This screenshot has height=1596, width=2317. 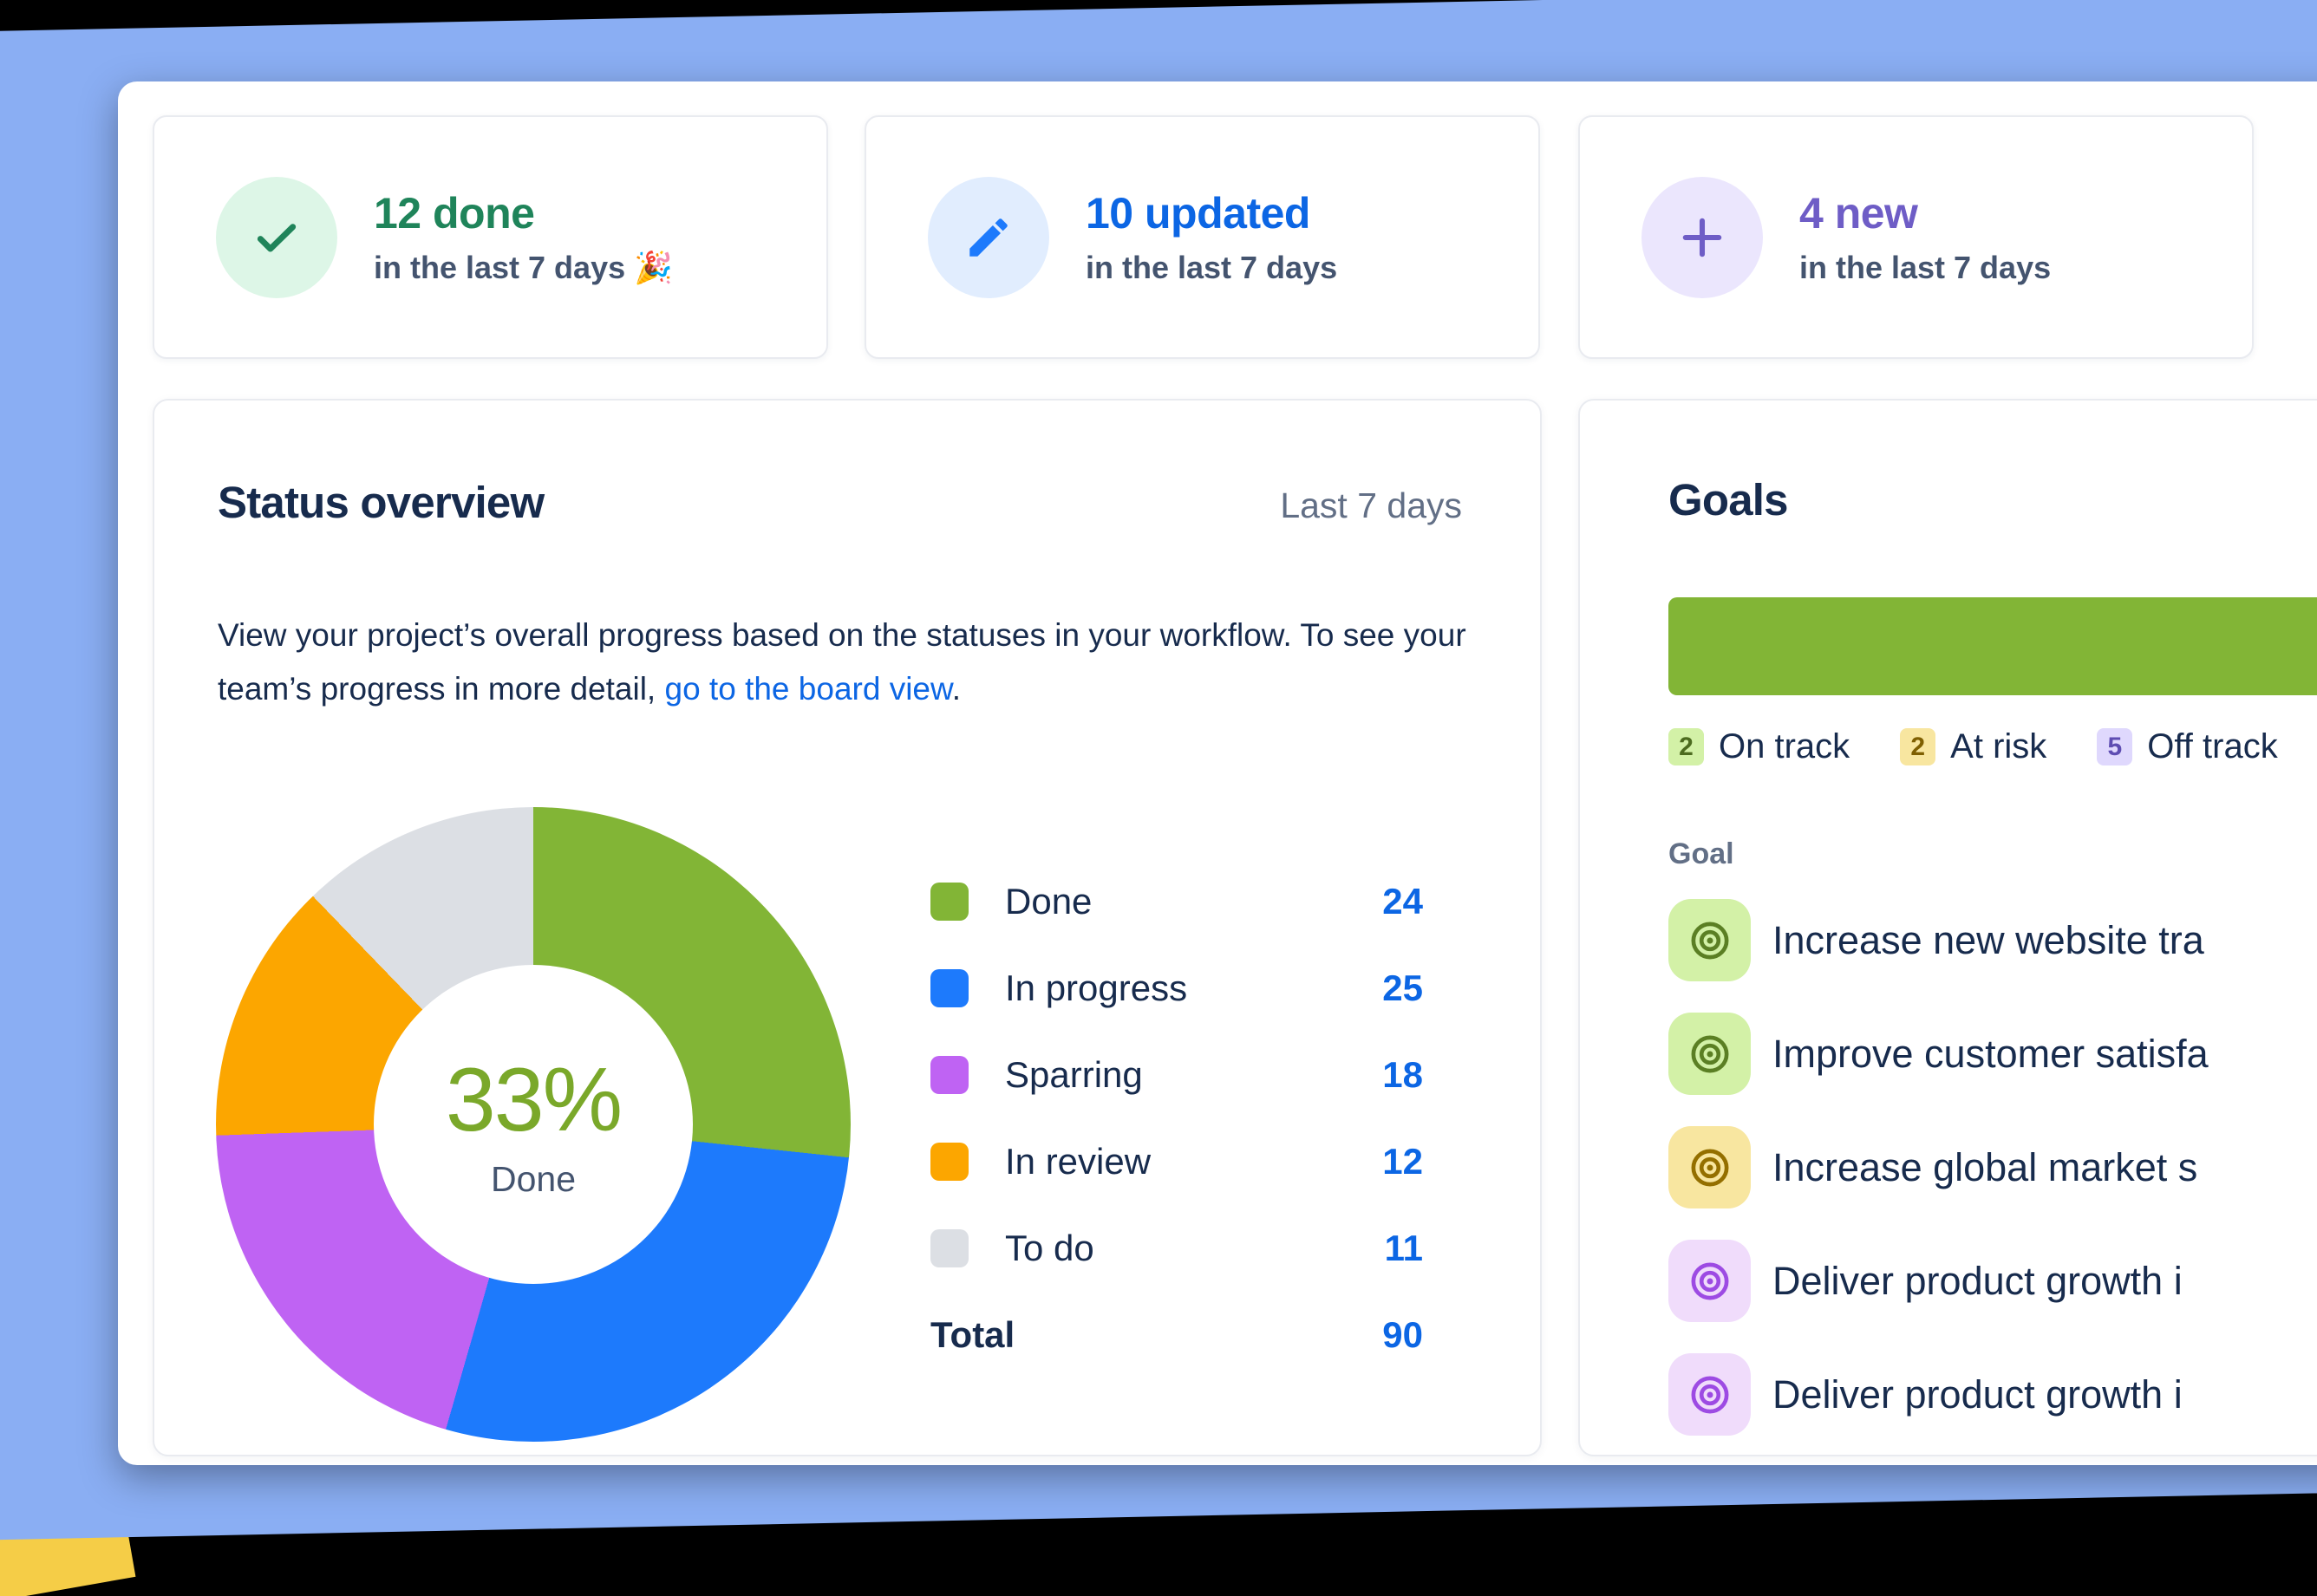 What do you see at coordinates (1918, 746) in the screenshot?
I see `at-risk-count-badge: 2` at bounding box center [1918, 746].